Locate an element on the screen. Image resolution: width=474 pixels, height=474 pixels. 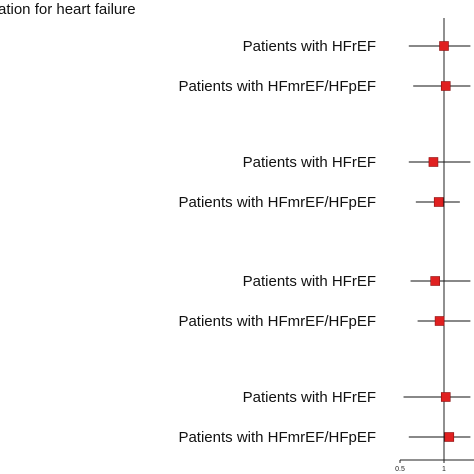
x-ticks-layer: 0.5 1 is located at coordinates (420, 466).